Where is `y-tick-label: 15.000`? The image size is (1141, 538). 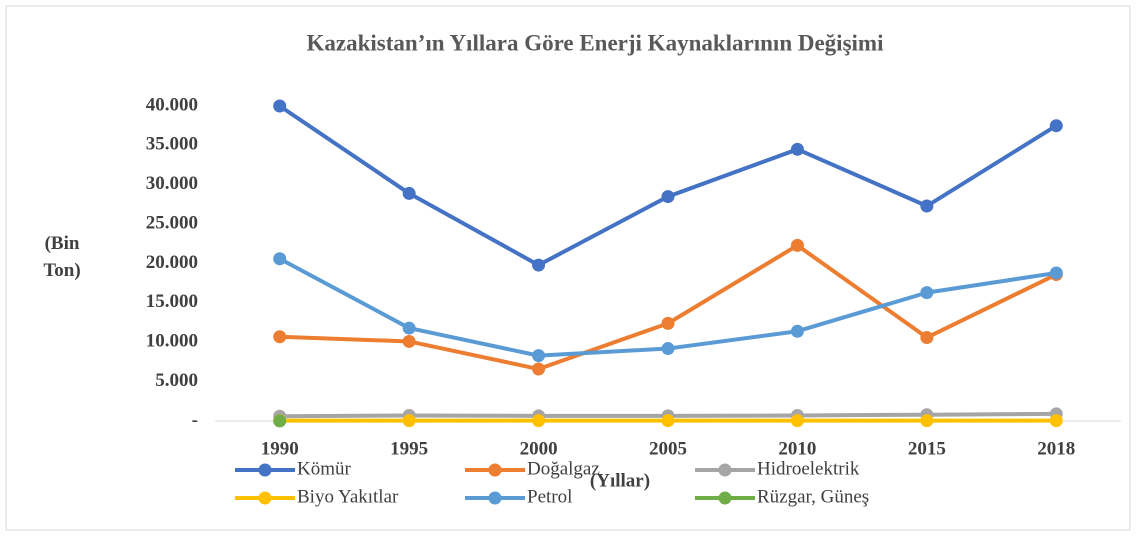 y-tick-label: 15.000 is located at coordinates (172, 301).